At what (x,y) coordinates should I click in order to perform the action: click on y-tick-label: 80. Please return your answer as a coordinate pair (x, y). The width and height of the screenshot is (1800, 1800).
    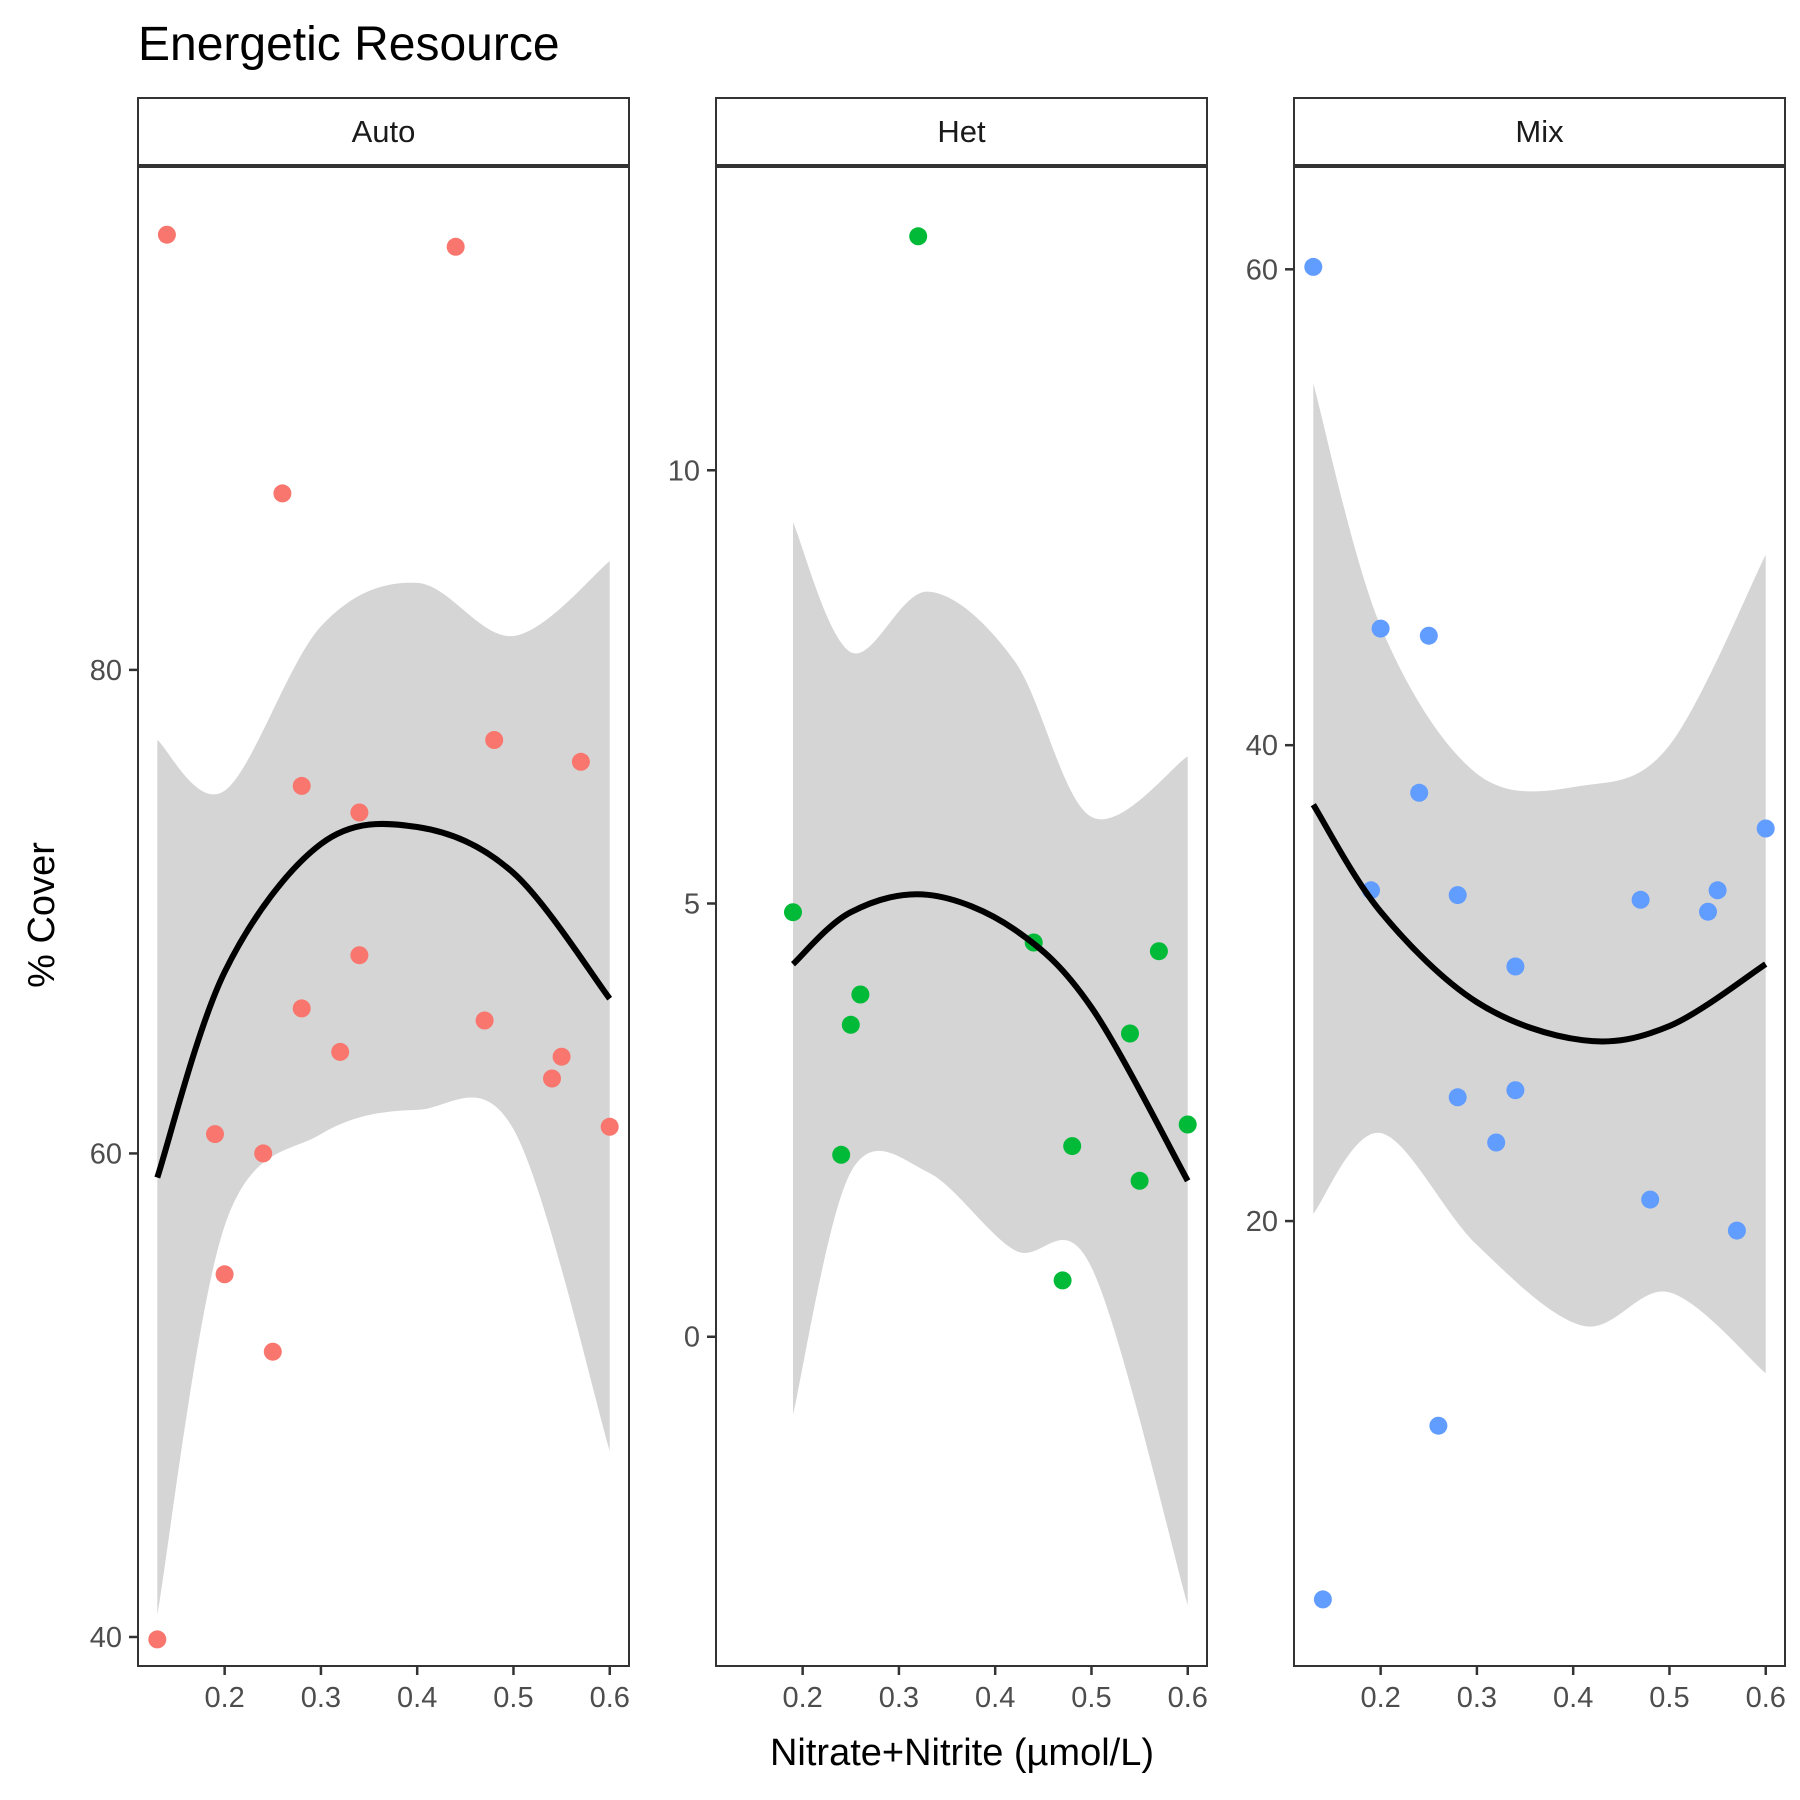
    Looking at the image, I should click on (106, 671).